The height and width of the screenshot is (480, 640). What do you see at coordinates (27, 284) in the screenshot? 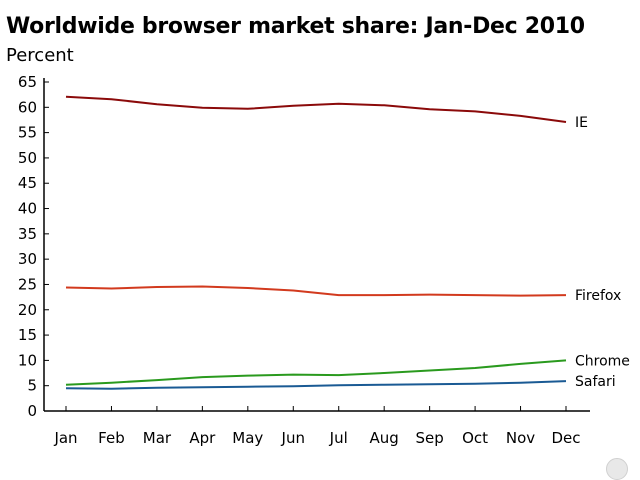
I see `y-tick-label: 25` at bounding box center [27, 284].